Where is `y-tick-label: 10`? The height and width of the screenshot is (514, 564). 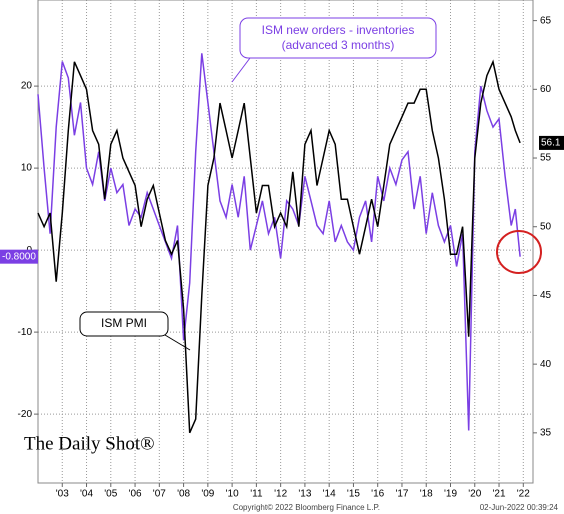
y-tick-label: 10 is located at coordinates (27, 168).